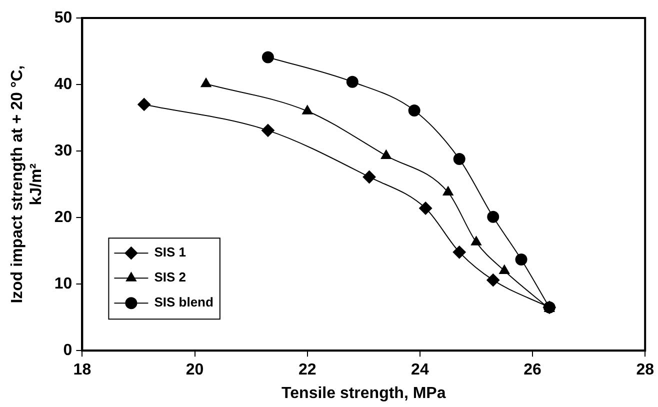 This screenshot has height=407, width=658. I want to click on x-tick-label: 26, so click(533, 370).